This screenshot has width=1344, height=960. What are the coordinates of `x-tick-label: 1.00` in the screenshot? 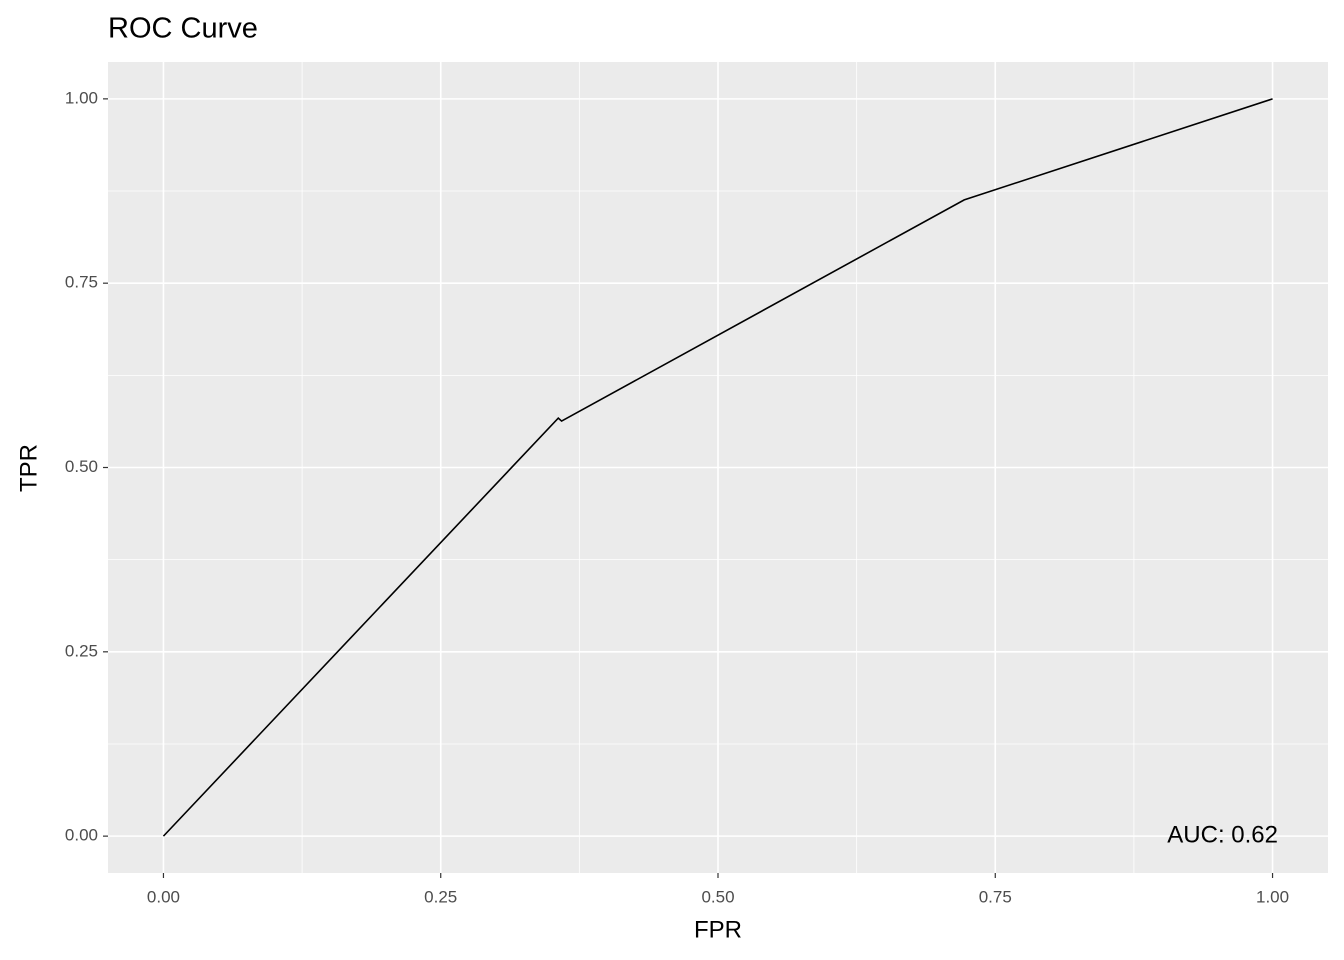 It's located at (1272, 896).